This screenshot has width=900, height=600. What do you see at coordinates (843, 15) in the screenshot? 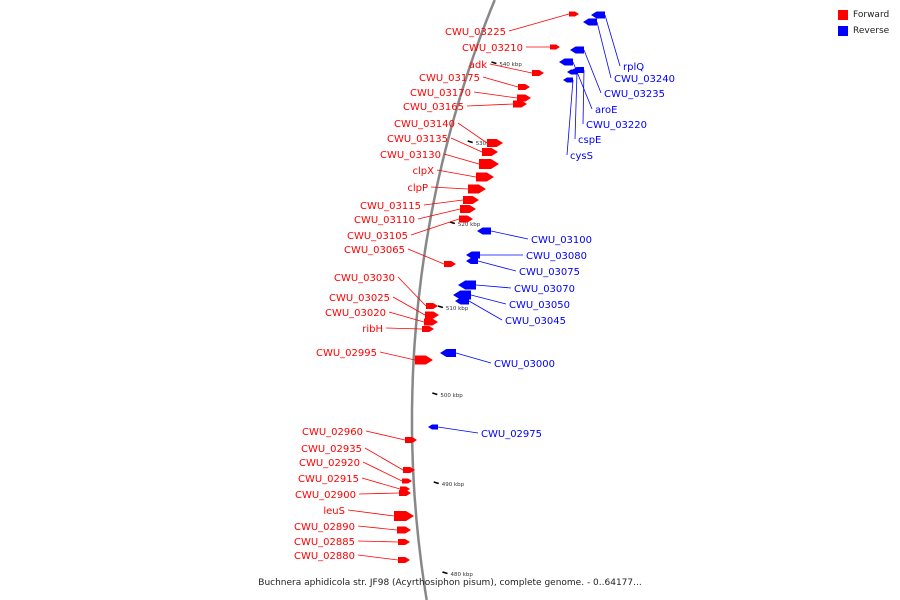
I see `forward-swatch` at bounding box center [843, 15].